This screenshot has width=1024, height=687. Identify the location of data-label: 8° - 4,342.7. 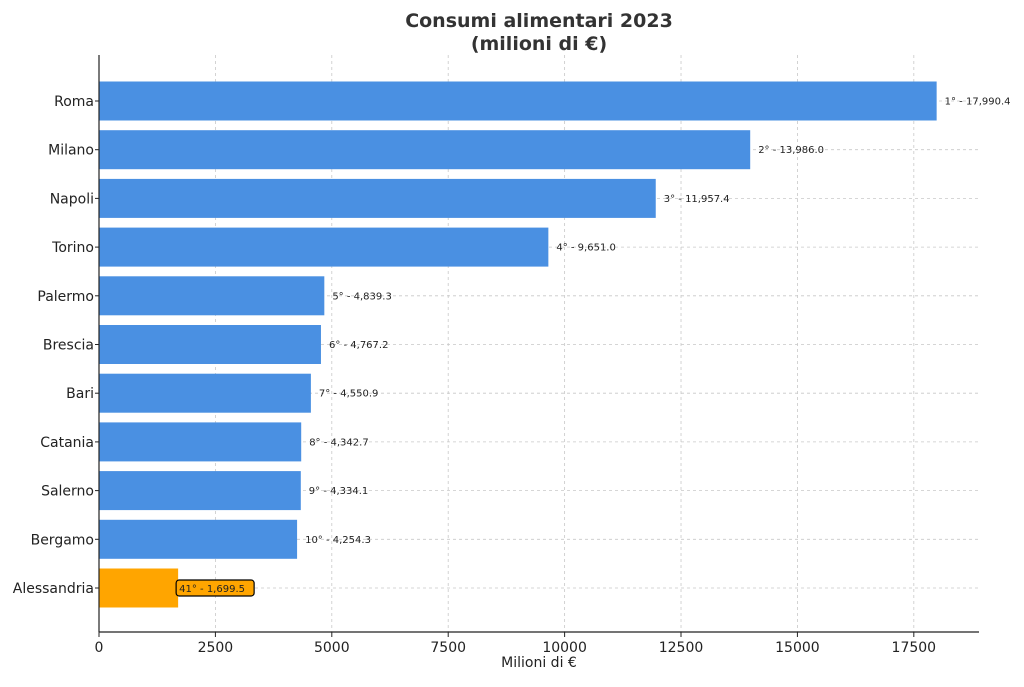
(339, 442).